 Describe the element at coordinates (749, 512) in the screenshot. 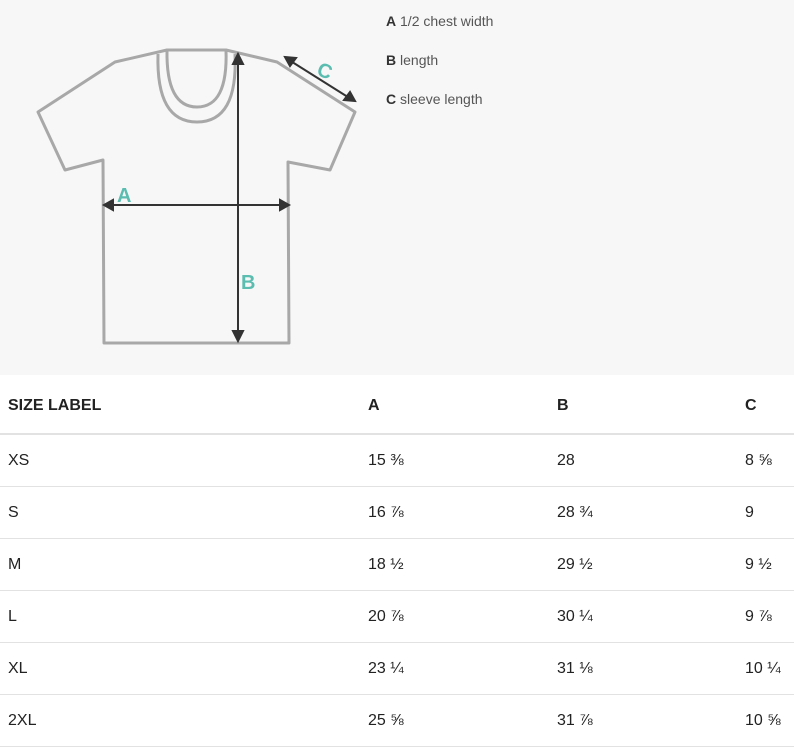

I see `table-cell: 9` at that location.